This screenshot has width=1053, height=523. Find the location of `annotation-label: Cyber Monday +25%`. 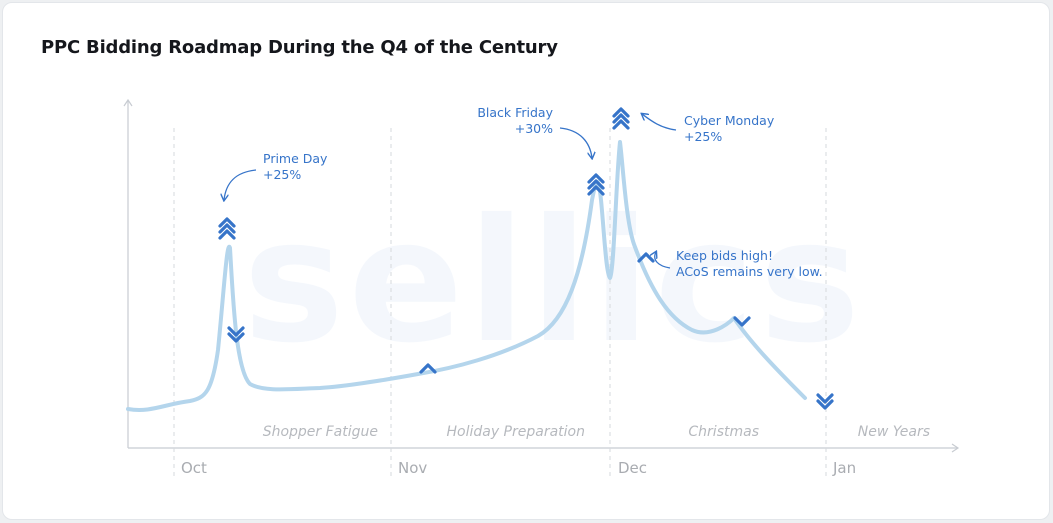

annotation-label: Cyber Monday +25% is located at coordinates (729, 128).